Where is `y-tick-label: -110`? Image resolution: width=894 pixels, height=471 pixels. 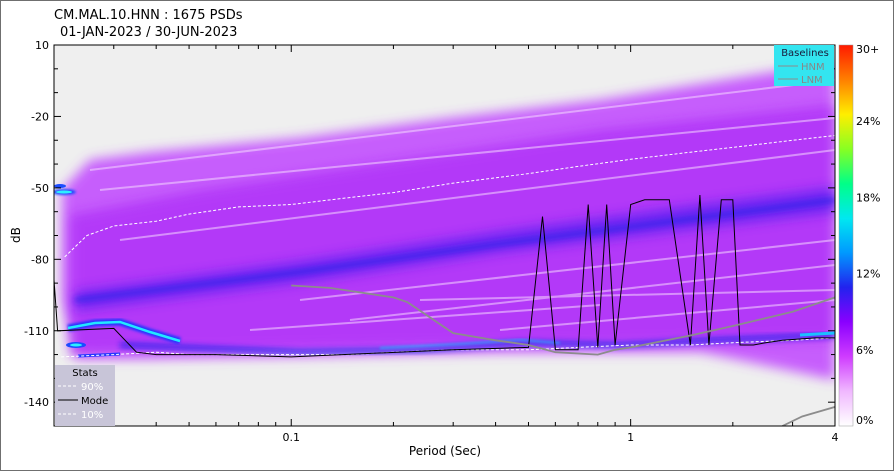 y-tick-label: -110 is located at coordinates (36, 331).